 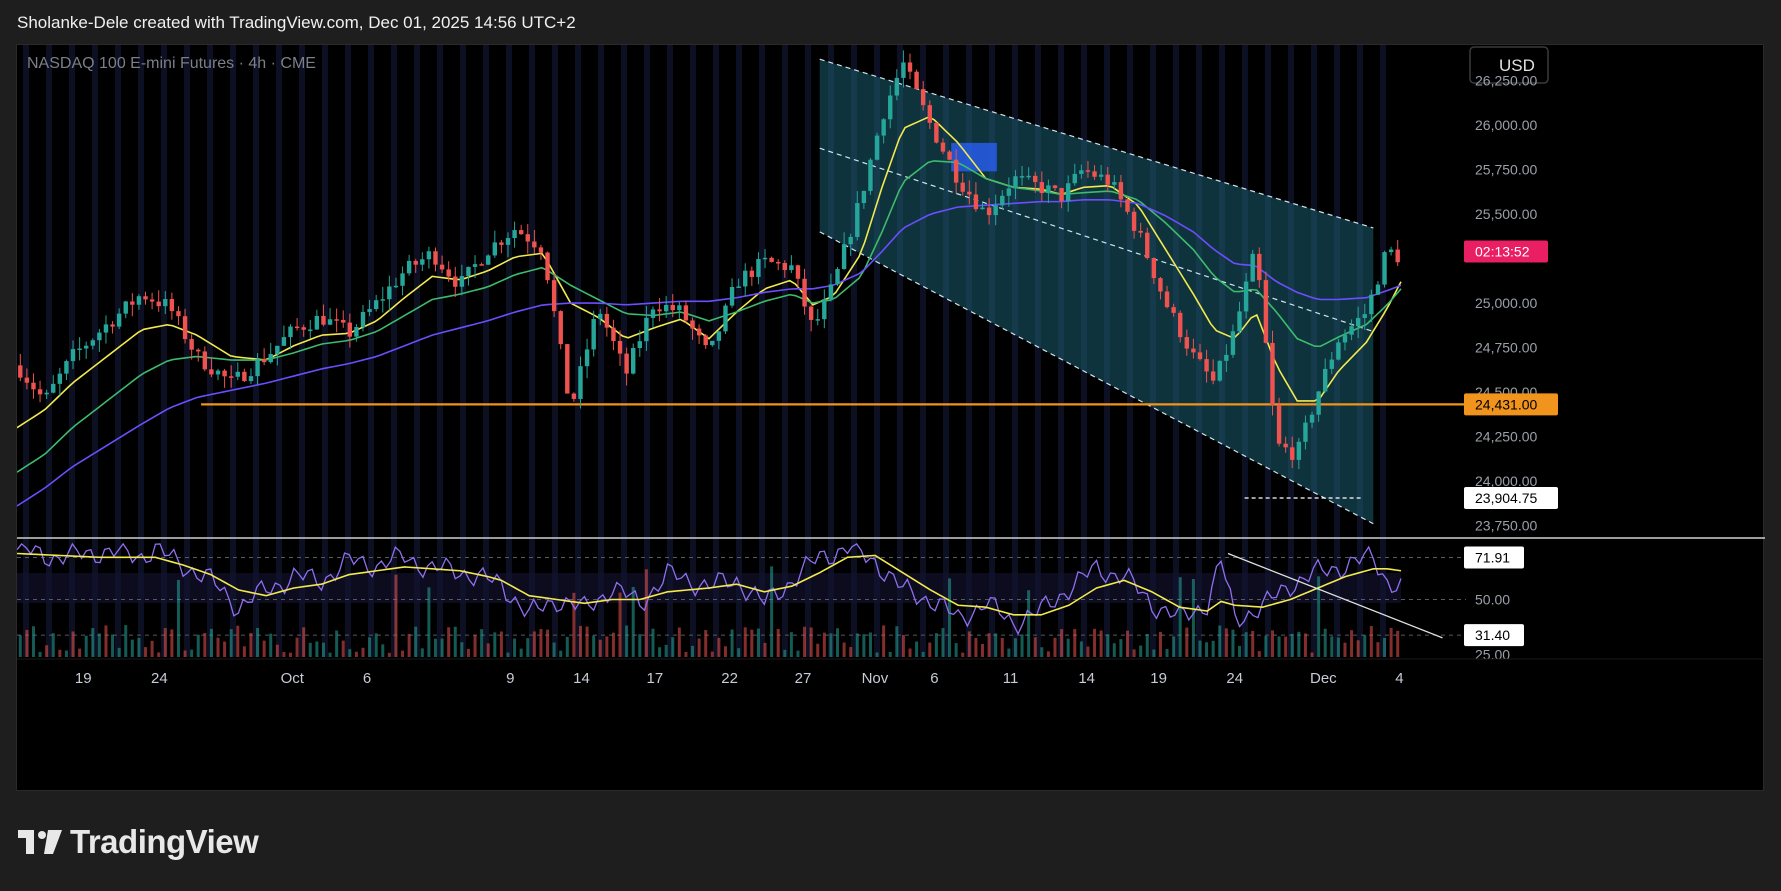 I want to click on time-tick-label: 14, so click(x=1086, y=678).